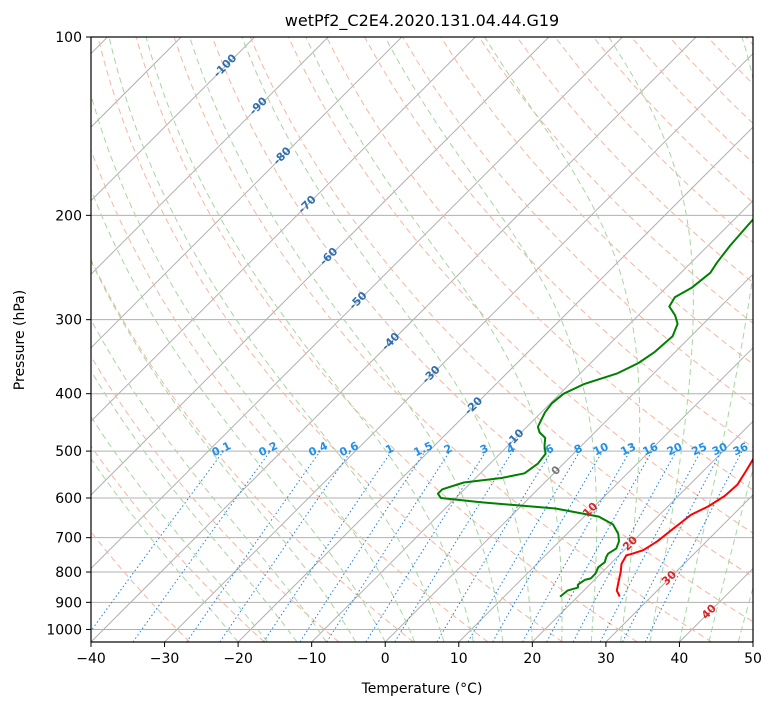 Image resolution: width=775 pixels, height=708 pixels. I want to click on x-tick-label: 0, so click(385, 659).